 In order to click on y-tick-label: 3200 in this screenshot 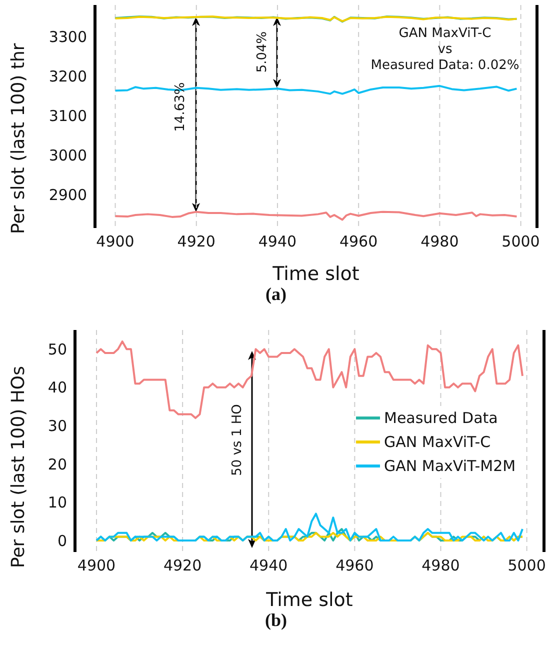, I will do `click(67, 76)`.